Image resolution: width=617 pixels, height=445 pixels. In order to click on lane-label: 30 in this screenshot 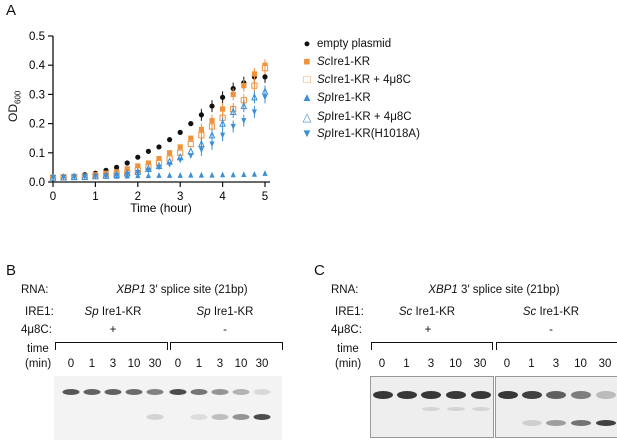, I will do `click(262, 364)`.